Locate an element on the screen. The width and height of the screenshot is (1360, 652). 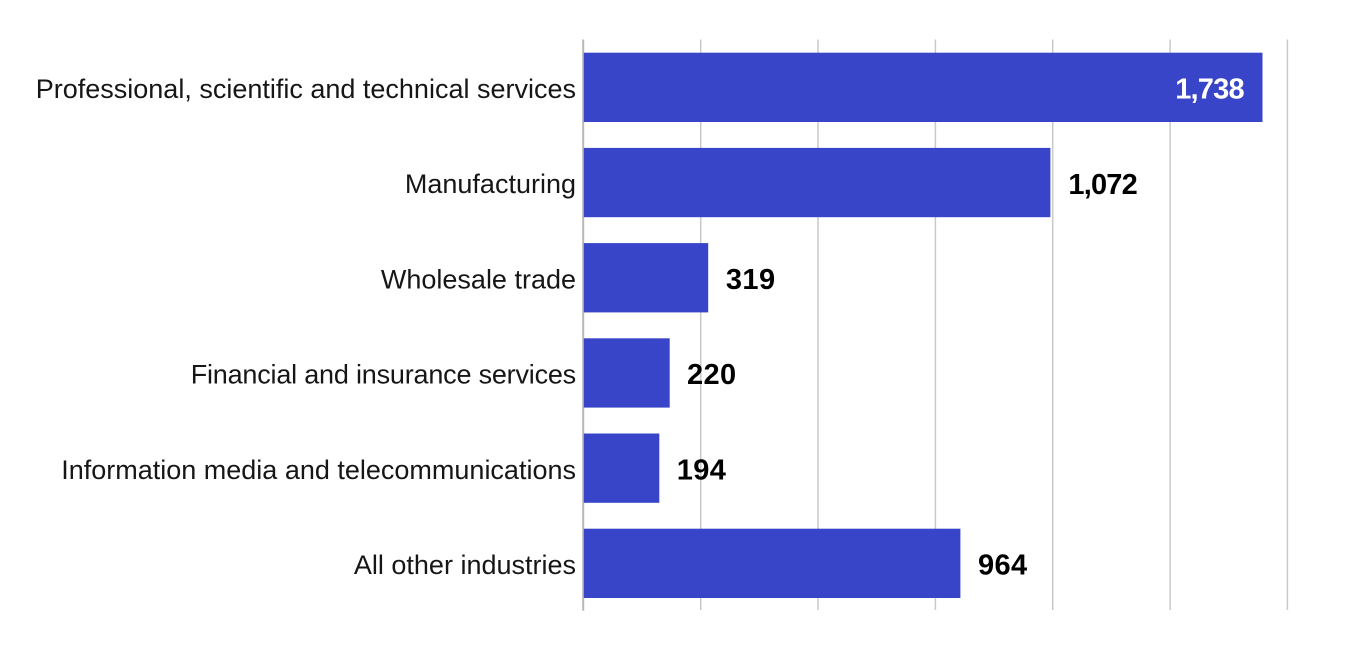
svg-text: 1,072 is located at coordinates (1102, 185).